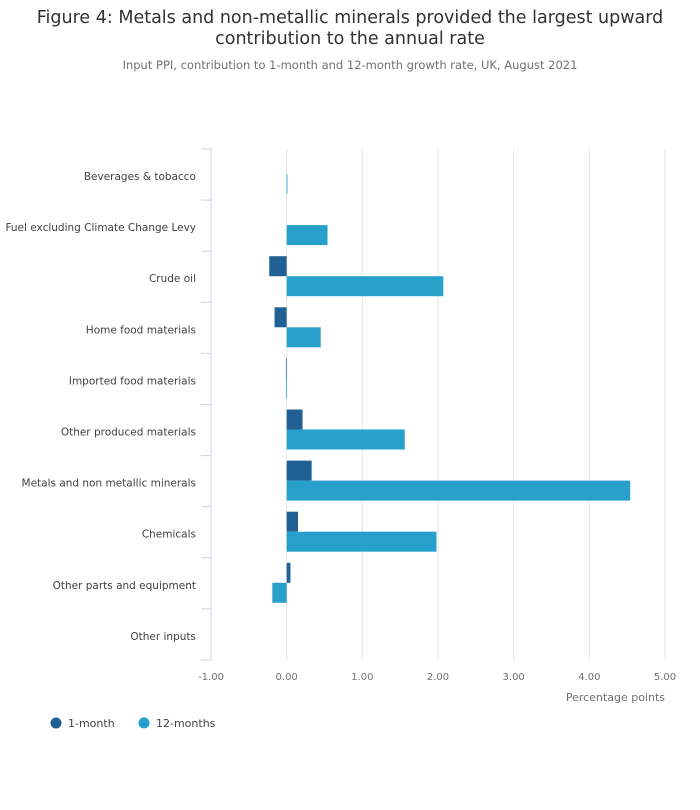  What do you see at coordinates (163, 637) in the screenshot?
I see `category-label: Other inputs` at bounding box center [163, 637].